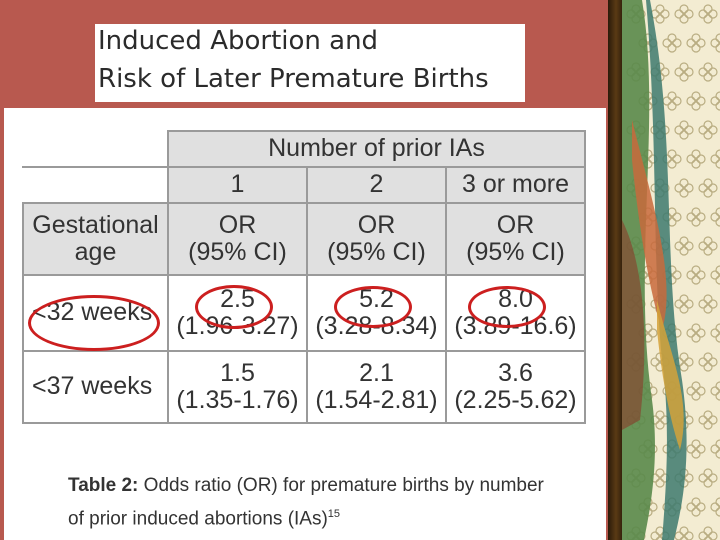 The width and height of the screenshot is (720, 540). Describe the element at coordinates (237, 400) in the screenshot. I see `confidence-interval: (1.35-1.76)` at that location.